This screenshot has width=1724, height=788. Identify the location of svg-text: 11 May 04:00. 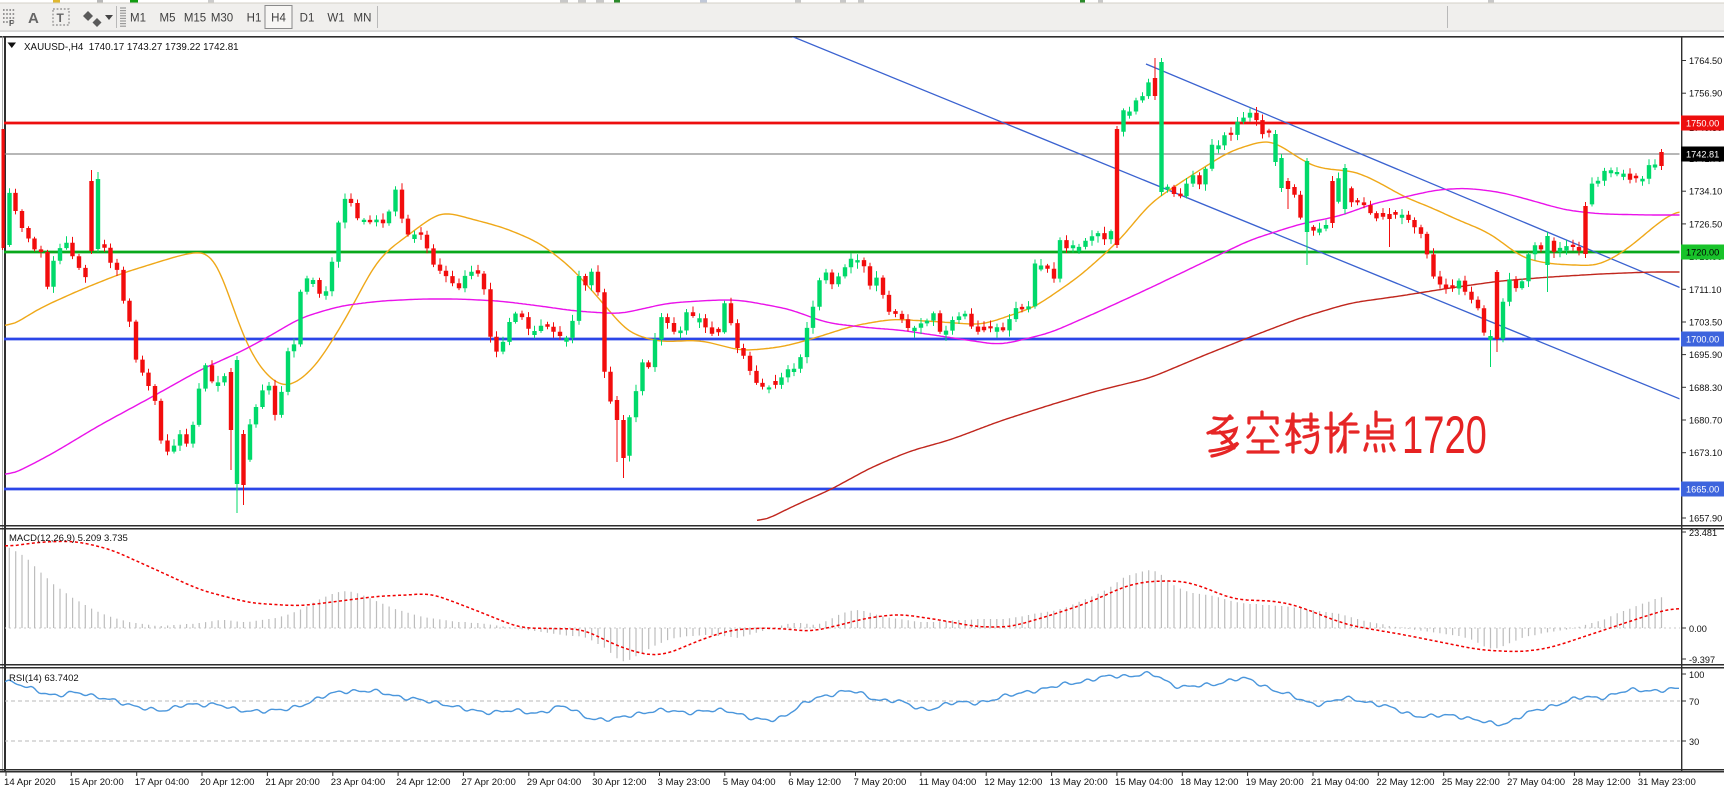
(947, 782).